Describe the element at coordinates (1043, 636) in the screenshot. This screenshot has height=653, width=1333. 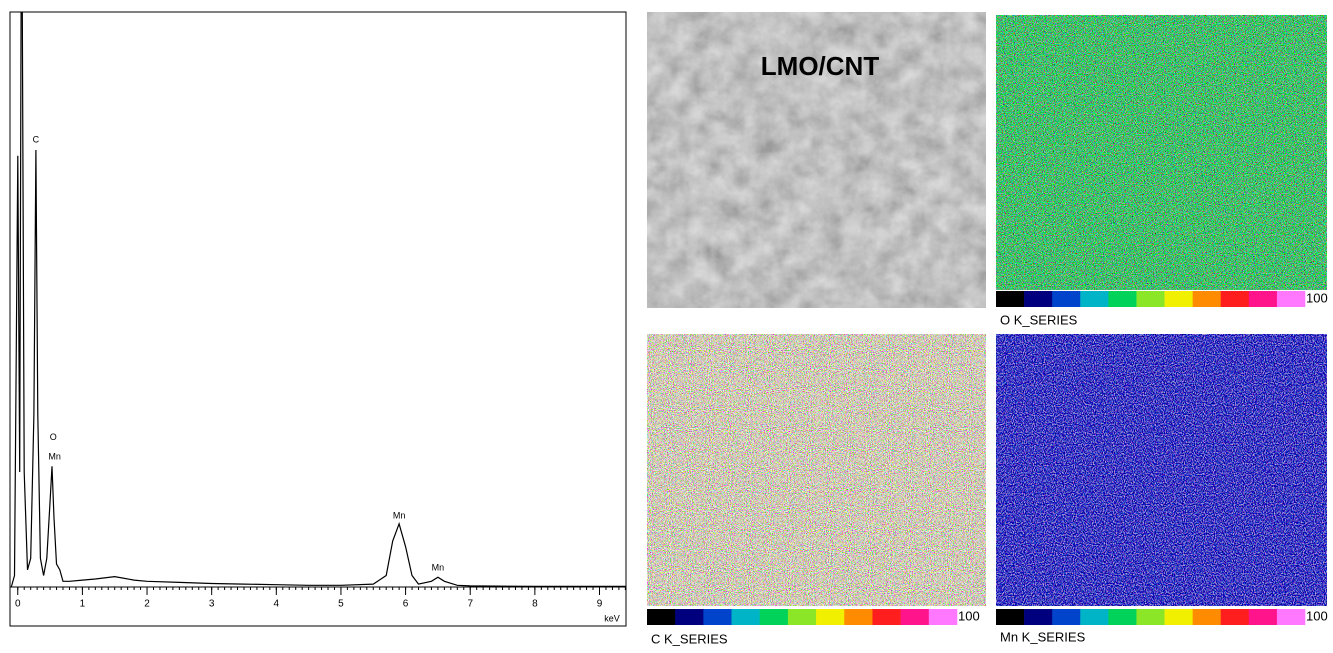
I see `map-caption: Mn K_SERIES` at that location.